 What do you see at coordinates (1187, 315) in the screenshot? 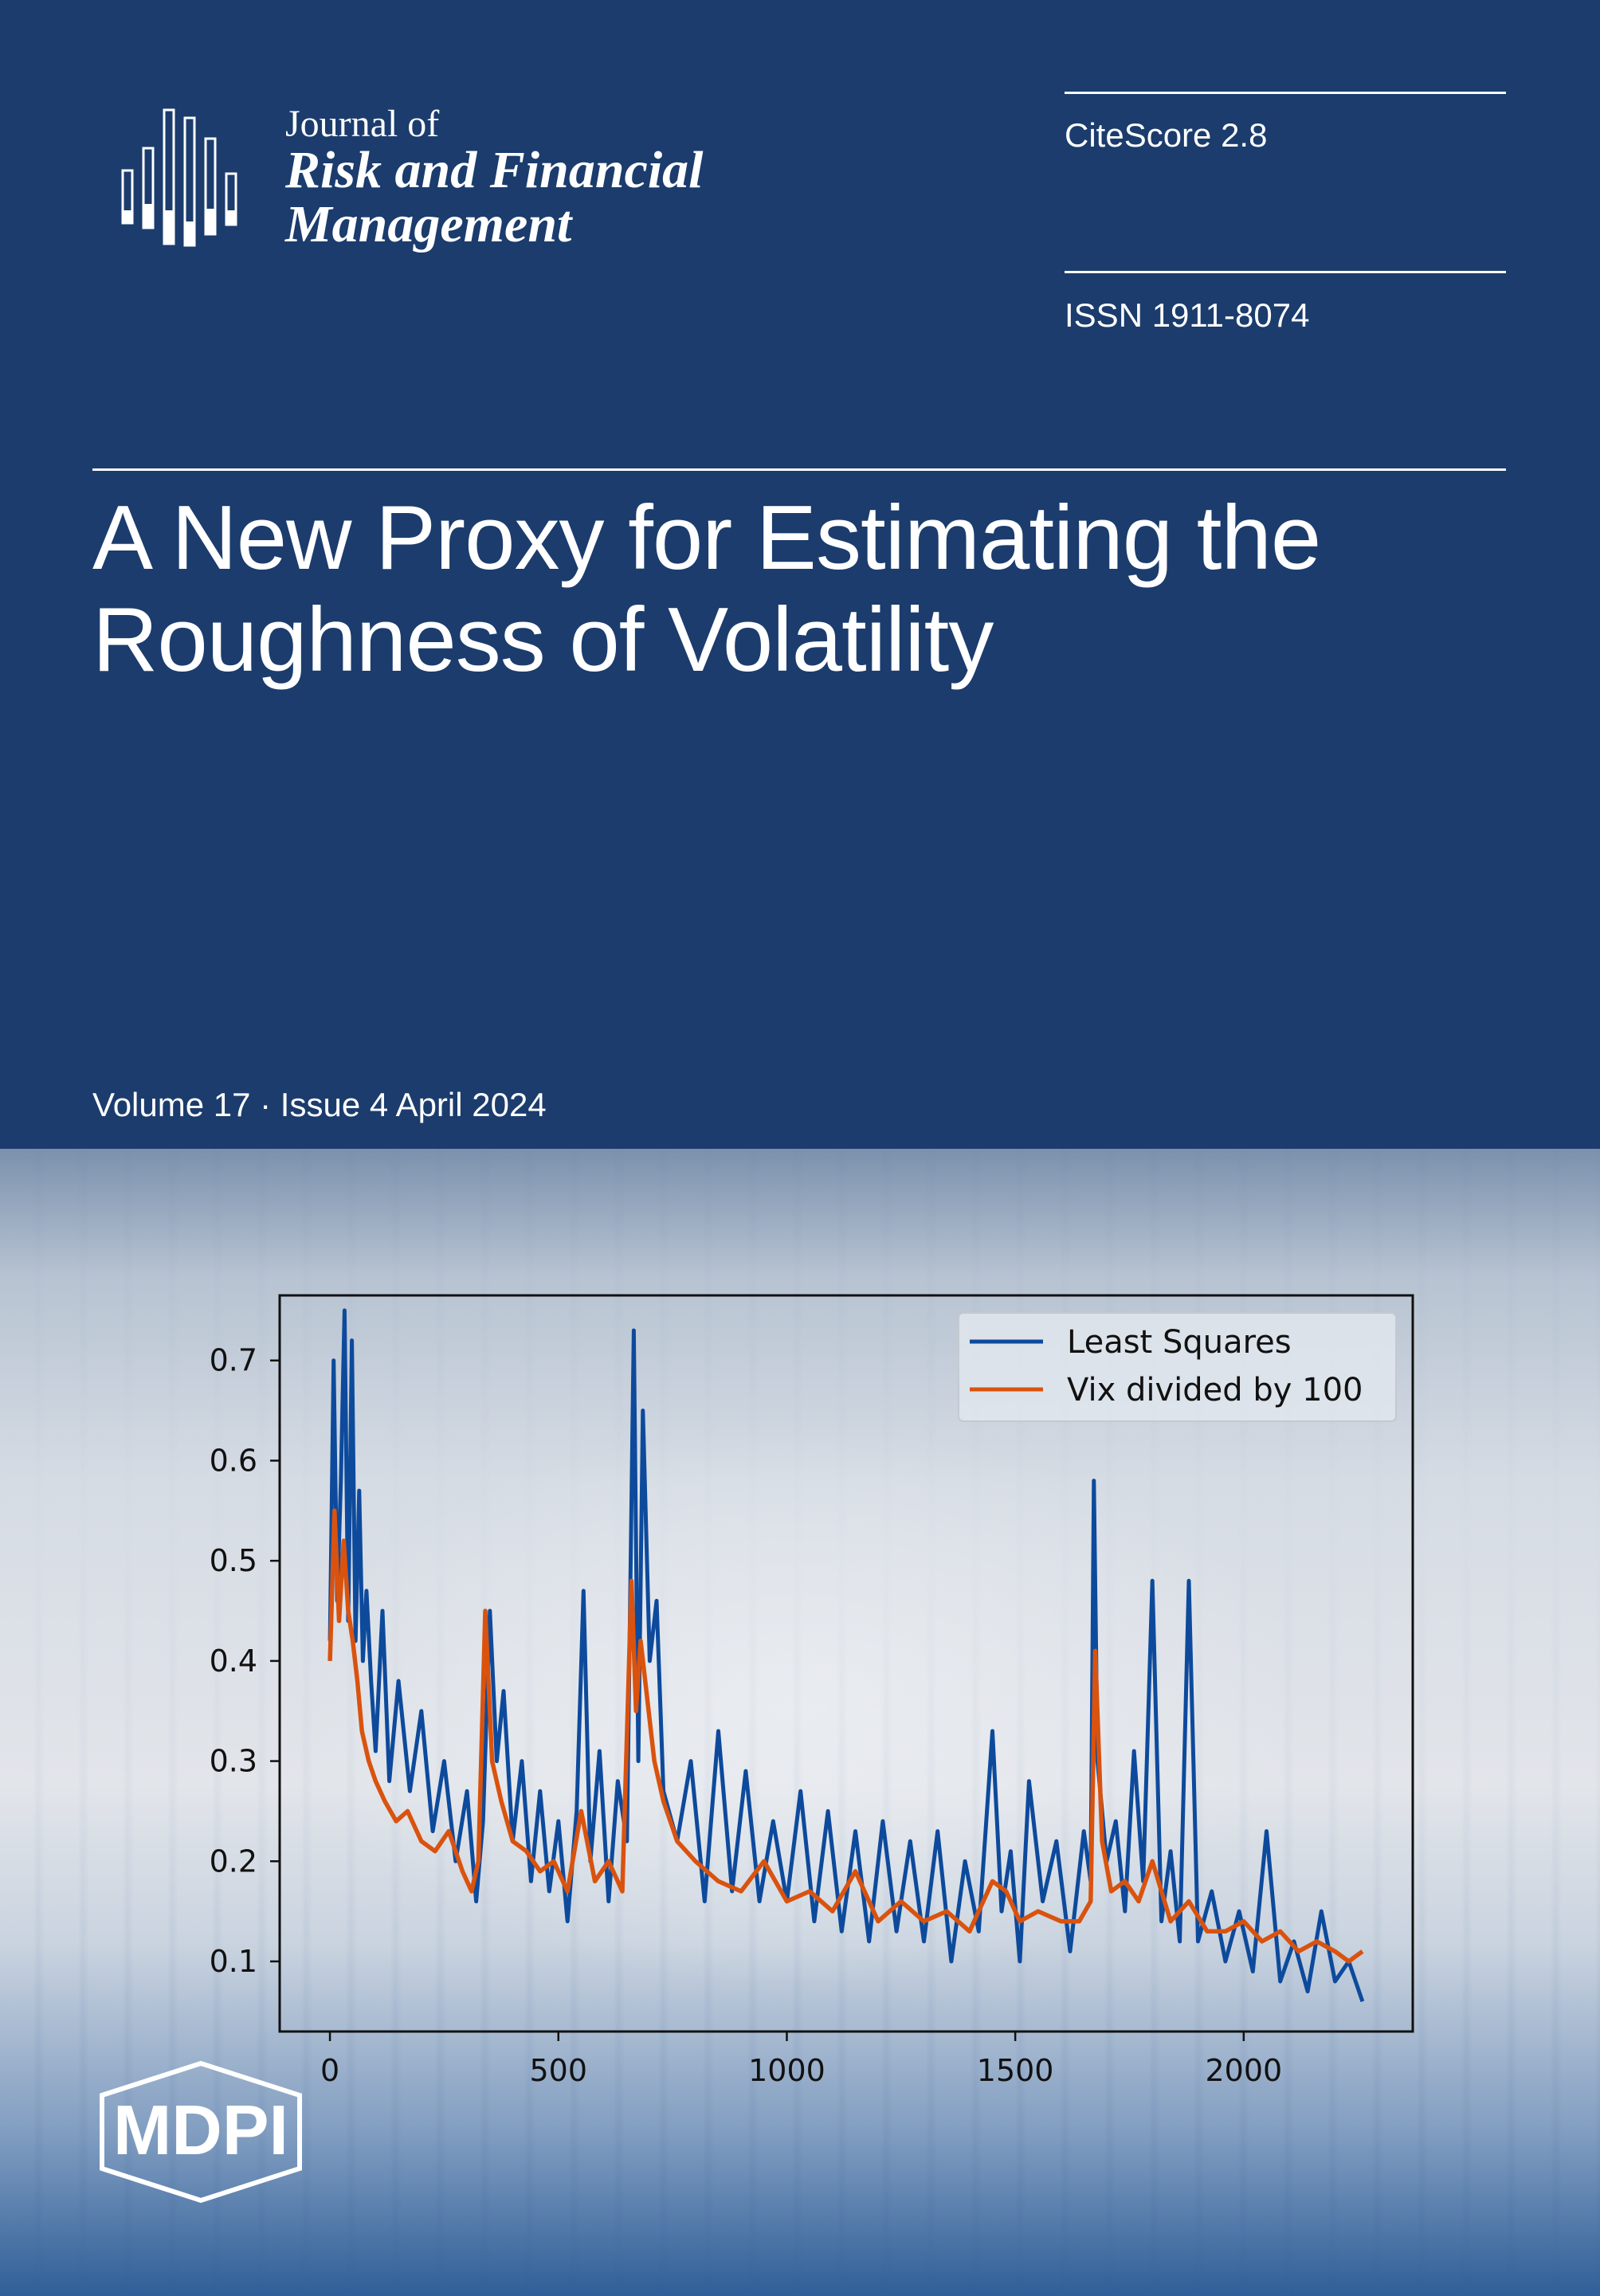
I see `issn: ISSN 1911-8074` at bounding box center [1187, 315].